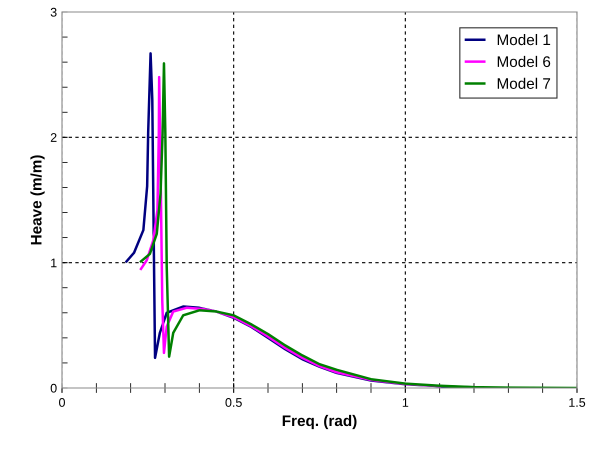 This screenshot has width=591, height=452. Describe the element at coordinates (524, 40) in the screenshot. I see `legend-label: Model 1` at that location.